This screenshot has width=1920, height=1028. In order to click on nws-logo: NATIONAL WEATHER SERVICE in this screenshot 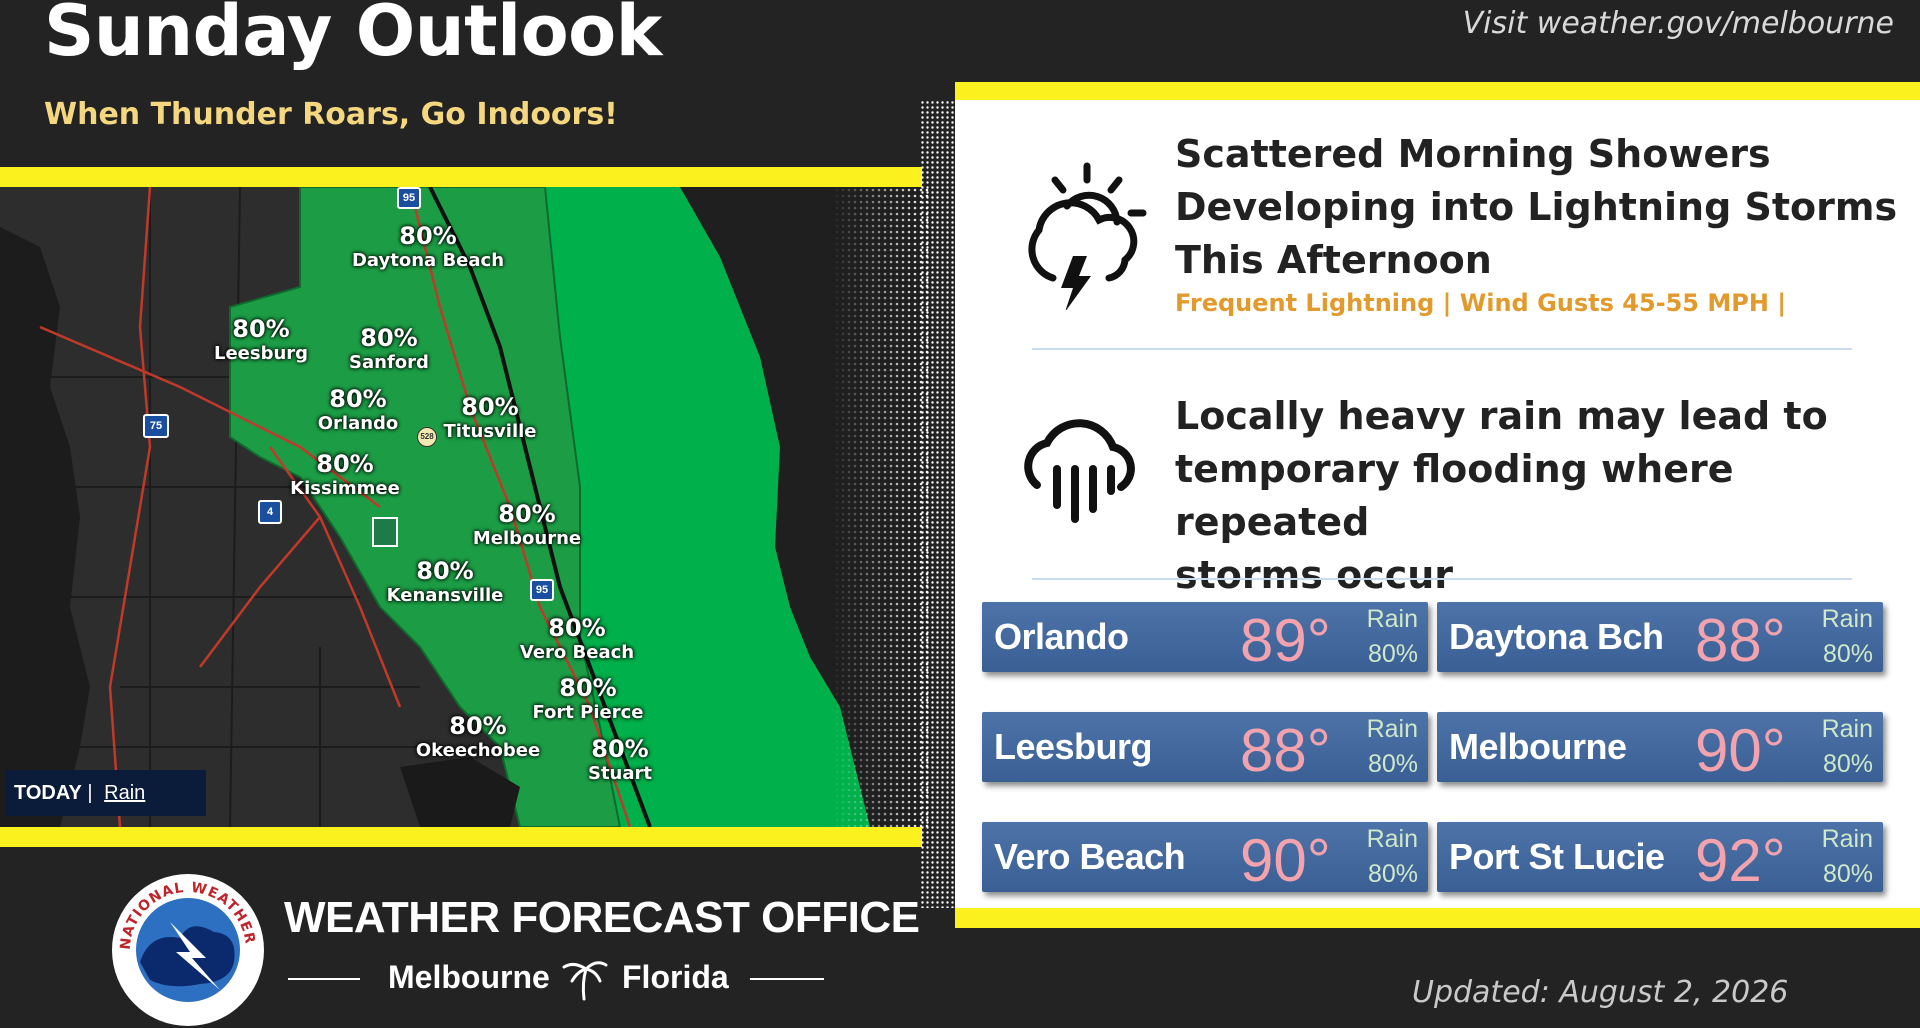, I will do `click(187, 949)`.